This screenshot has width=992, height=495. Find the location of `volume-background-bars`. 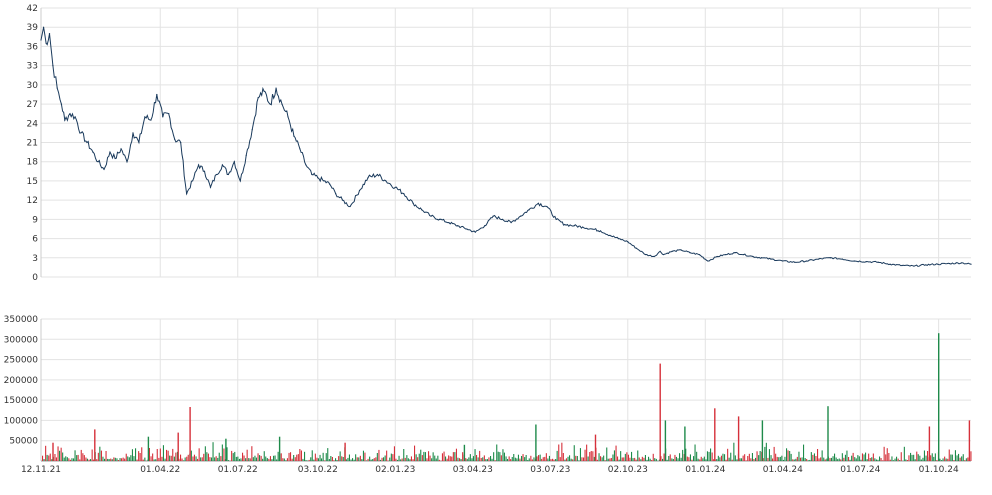

volume-background-bars is located at coordinates (507, 451).